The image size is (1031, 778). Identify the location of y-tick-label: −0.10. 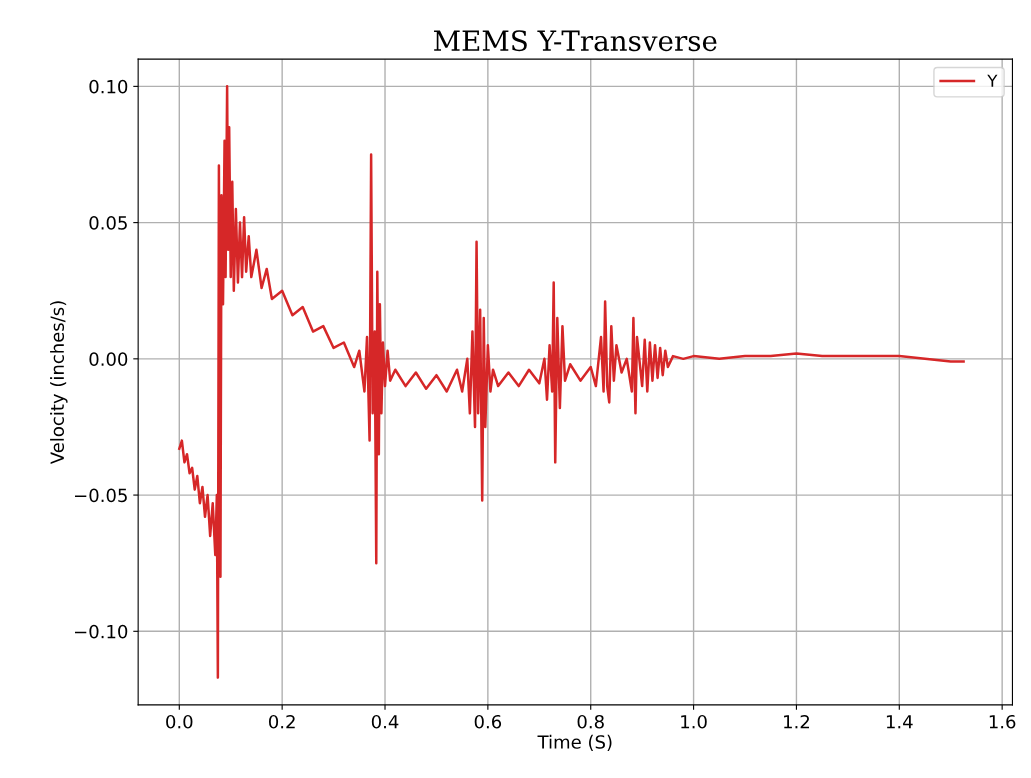
(101, 631).